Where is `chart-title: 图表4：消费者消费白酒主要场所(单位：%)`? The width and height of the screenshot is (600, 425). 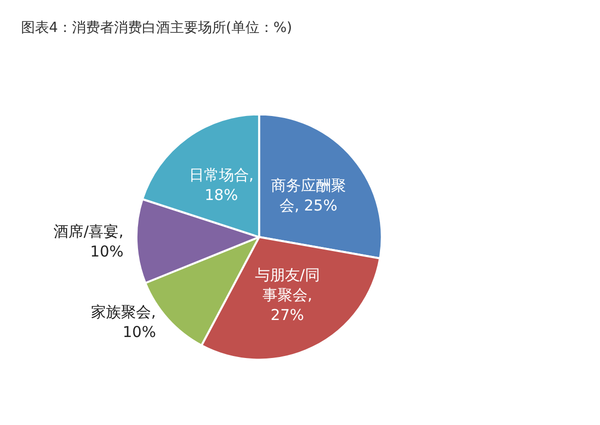 chart-title: 图表4：消费者消费白酒主要场所(单位：%) is located at coordinates (156, 28).